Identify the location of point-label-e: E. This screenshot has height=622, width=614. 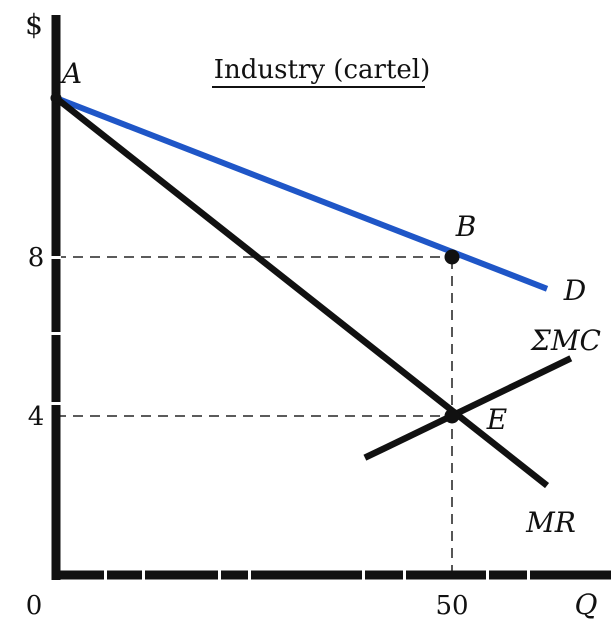
(496, 419).